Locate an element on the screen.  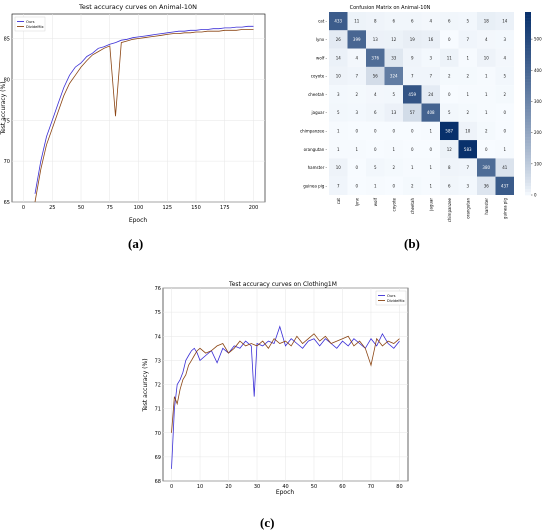
cell-value-label: 33 is located at coordinates (394, 57).